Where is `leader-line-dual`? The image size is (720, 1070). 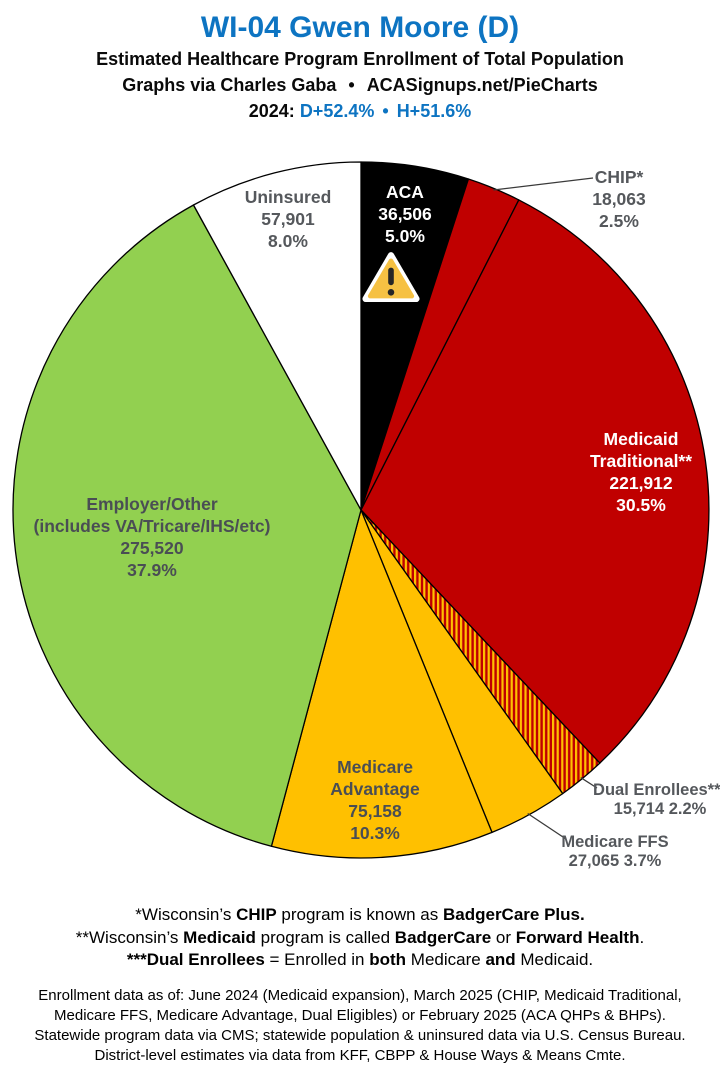
leader-line-dual is located at coordinates (589, 783).